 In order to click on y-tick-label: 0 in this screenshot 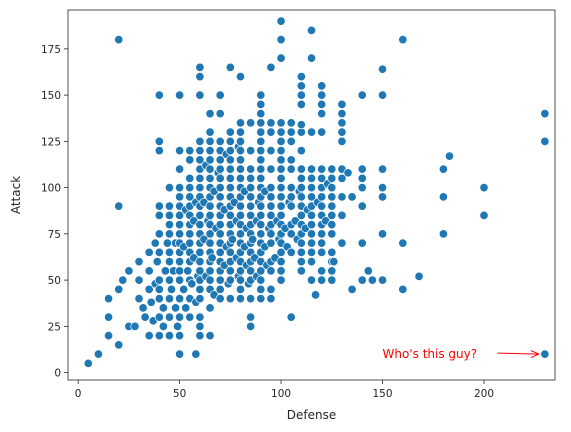, I will do `click(57, 374)`.